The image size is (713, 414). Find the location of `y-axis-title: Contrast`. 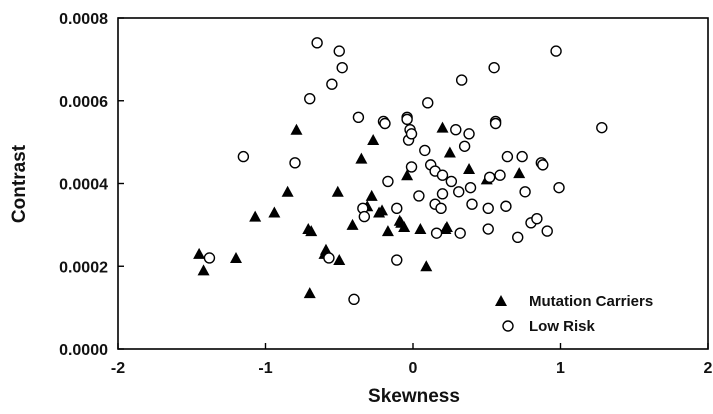

y-axis-title: Contrast is located at coordinates (19, 183).